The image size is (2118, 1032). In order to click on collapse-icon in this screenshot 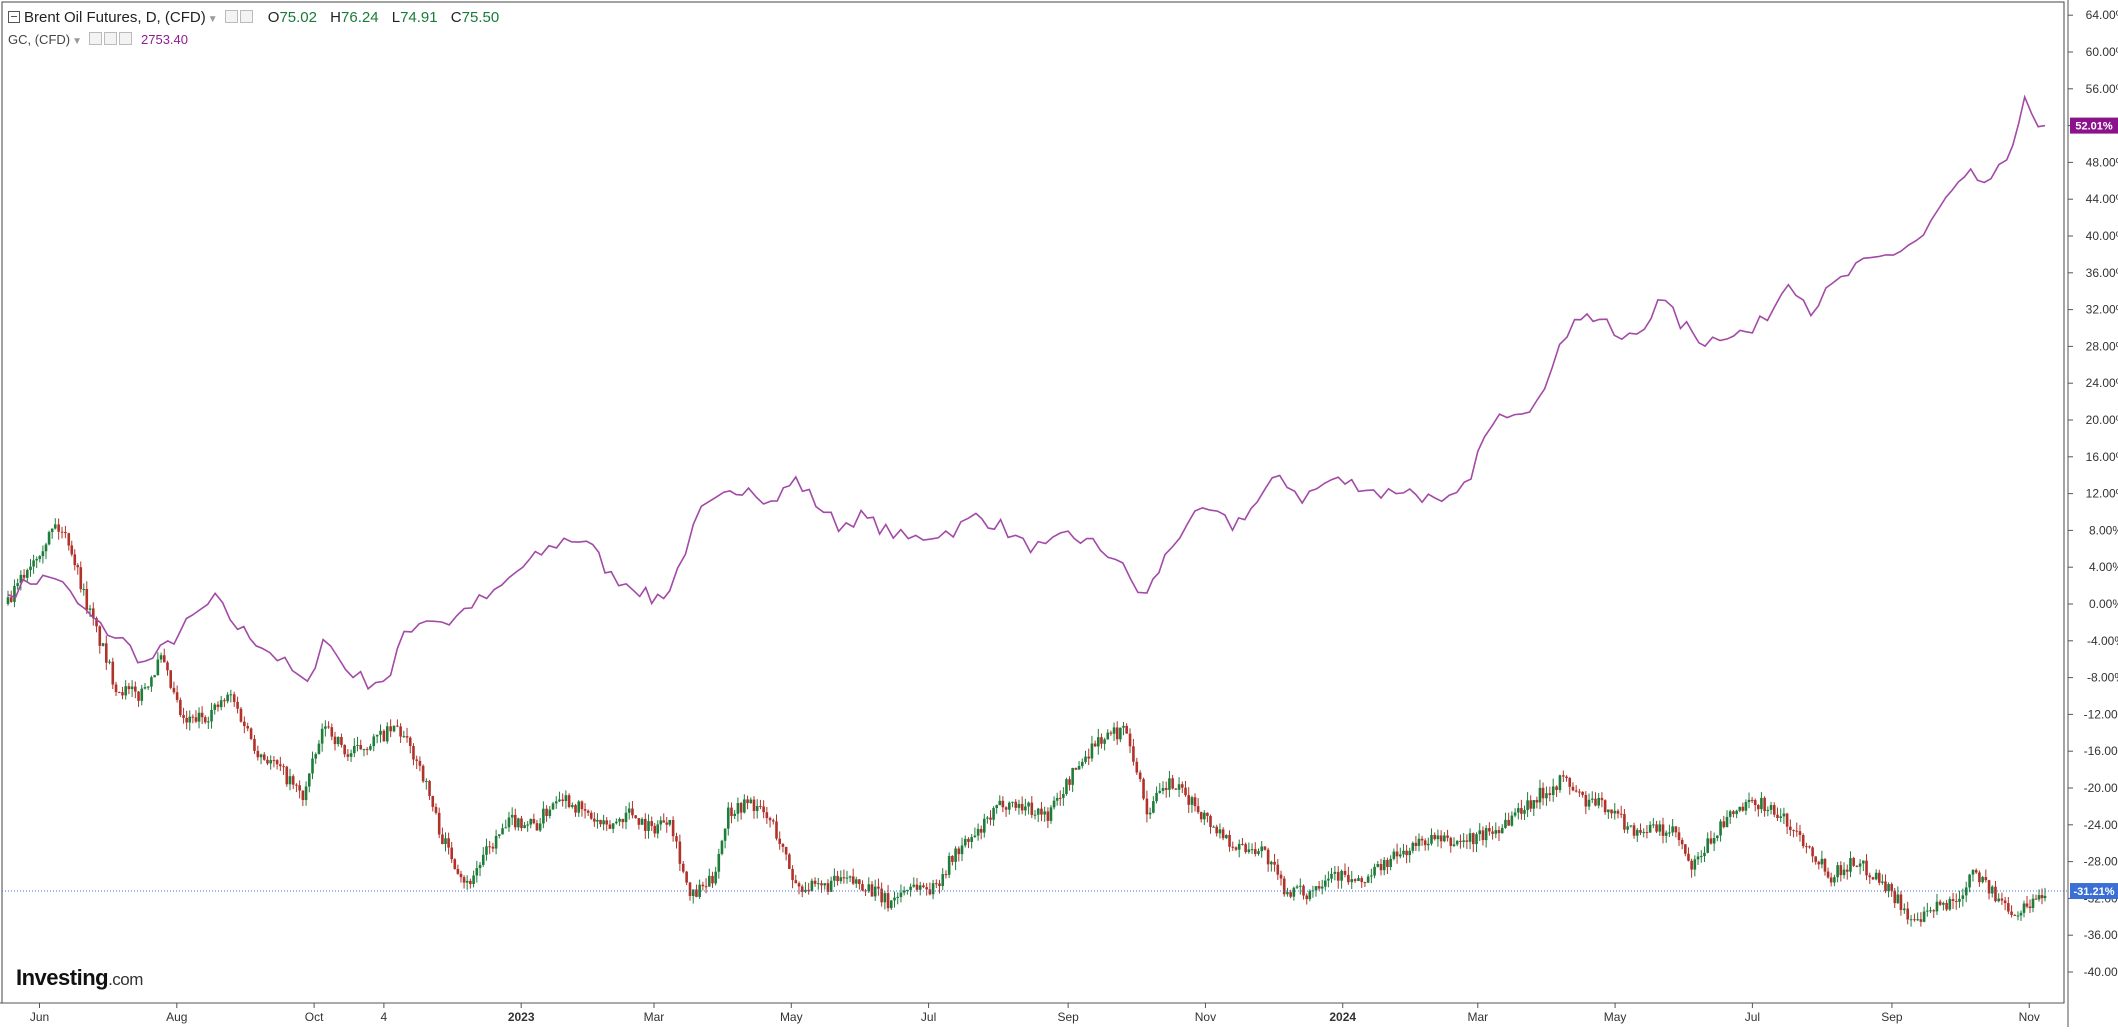, I will do `click(14, 17)`.